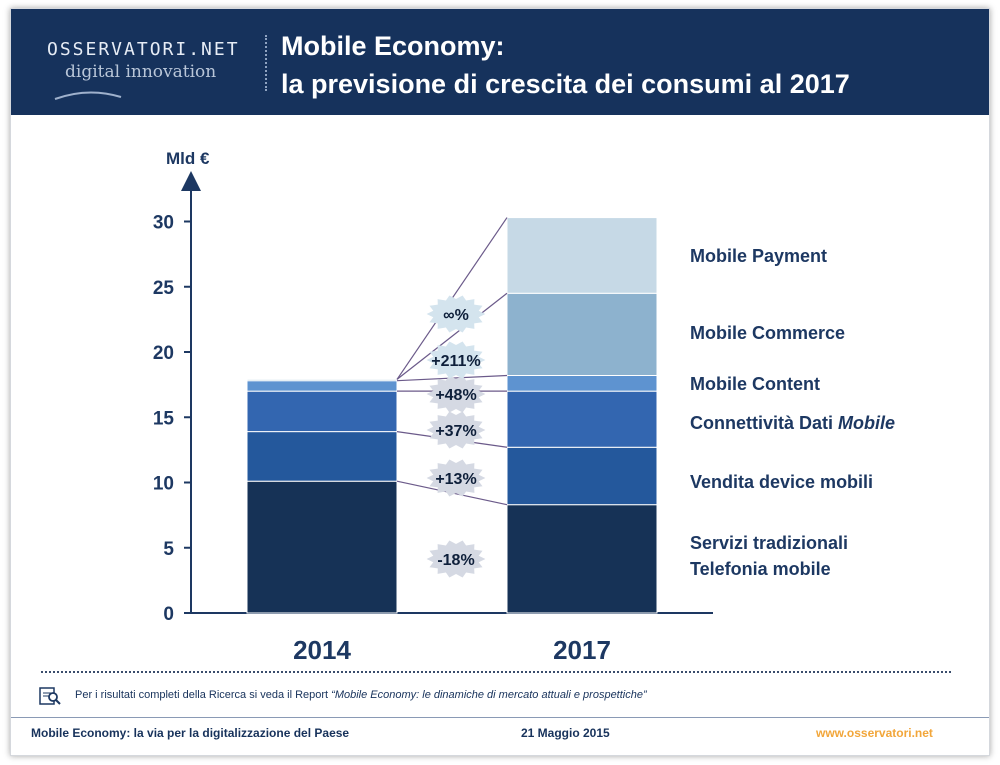  Describe the element at coordinates (500, 717) in the screenshot. I see `footer-divider` at that location.